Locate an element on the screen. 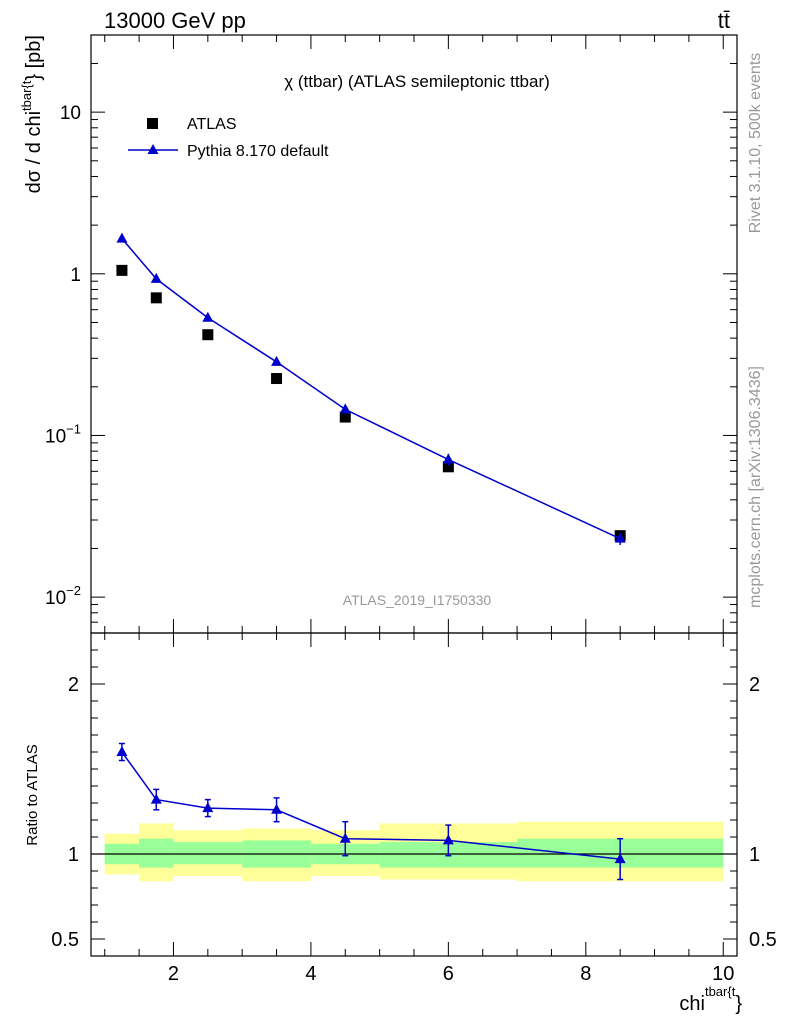  y-tick-label: 10⁻² is located at coordinates (63, 596).